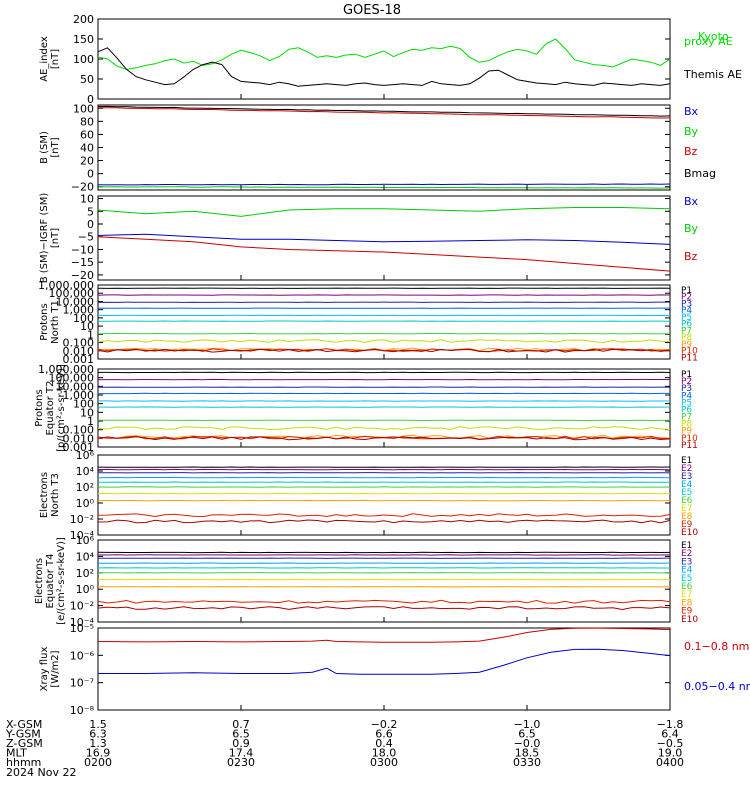 The image size is (750, 800). What do you see at coordinates (98, 724) in the screenshot?
I see `axis-cell: 1.5` at bounding box center [98, 724].